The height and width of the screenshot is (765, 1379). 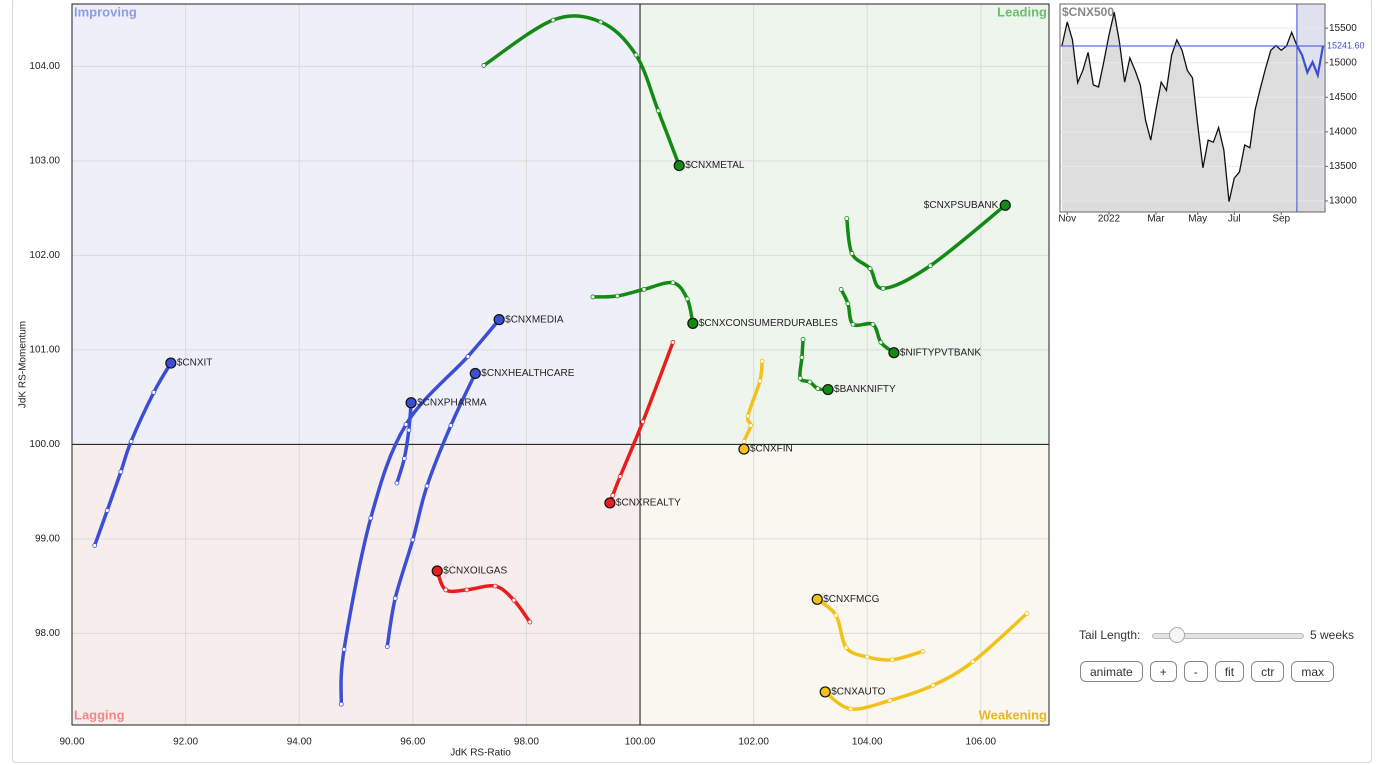 What do you see at coordinates (844, 584) in the screenshot?
I see `quadrant` at bounding box center [844, 584].